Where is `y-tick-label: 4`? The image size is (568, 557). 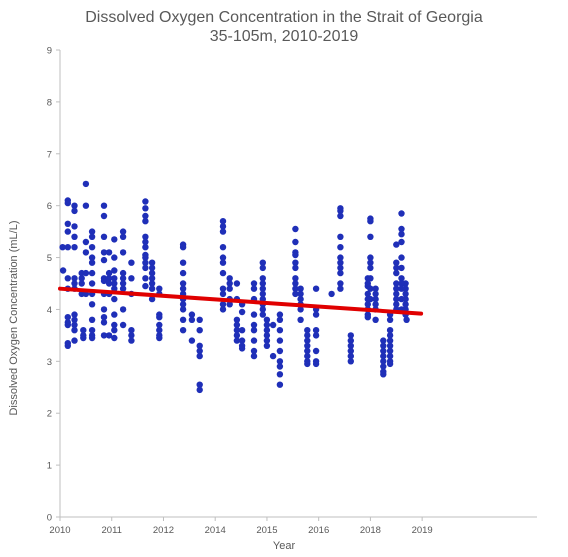 y-tick-label: 4 is located at coordinates (49, 310).